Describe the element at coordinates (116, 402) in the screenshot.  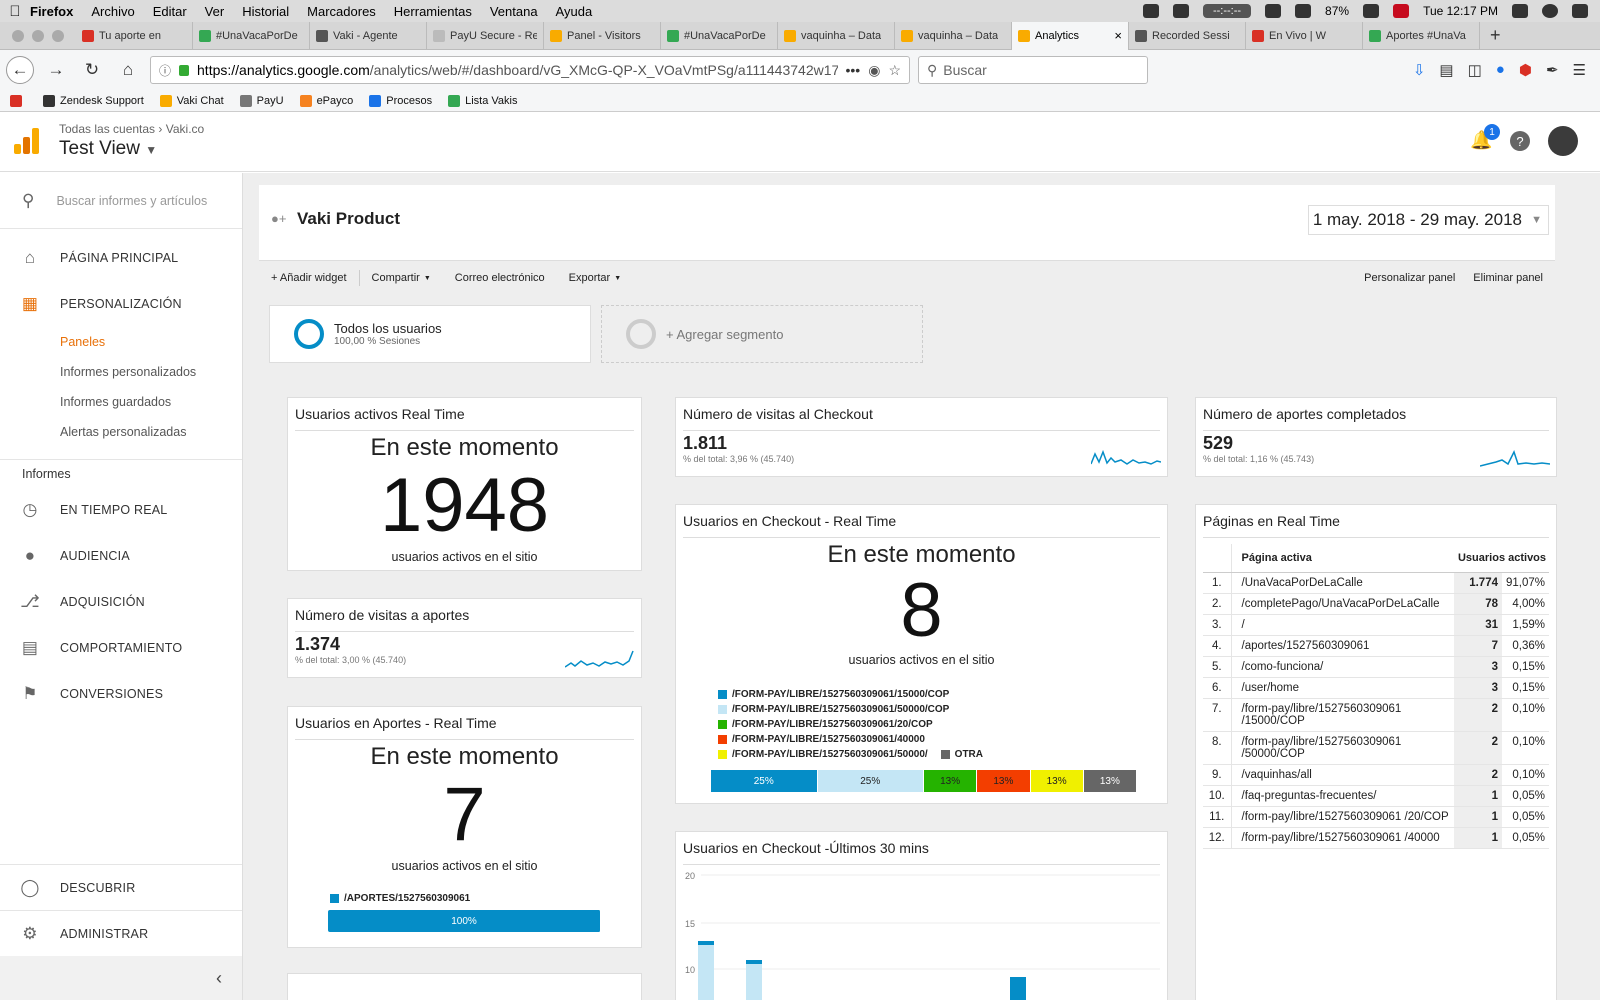
I see `sidebar-sub-saved-reports: Informes guardados` at that location.